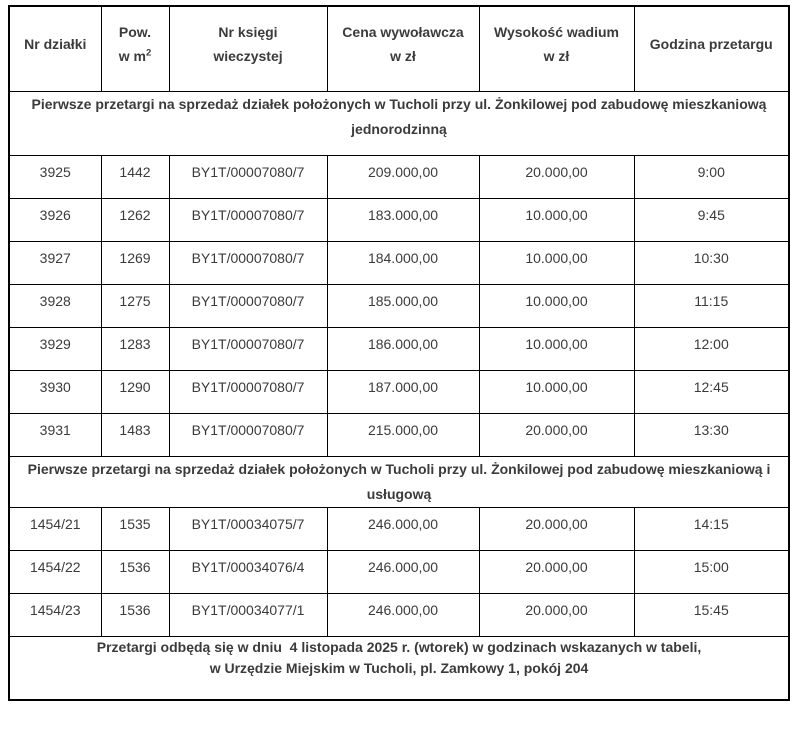 The image size is (795, 734). I want to click on cell-godzina: 13:30, so click(711, 434).